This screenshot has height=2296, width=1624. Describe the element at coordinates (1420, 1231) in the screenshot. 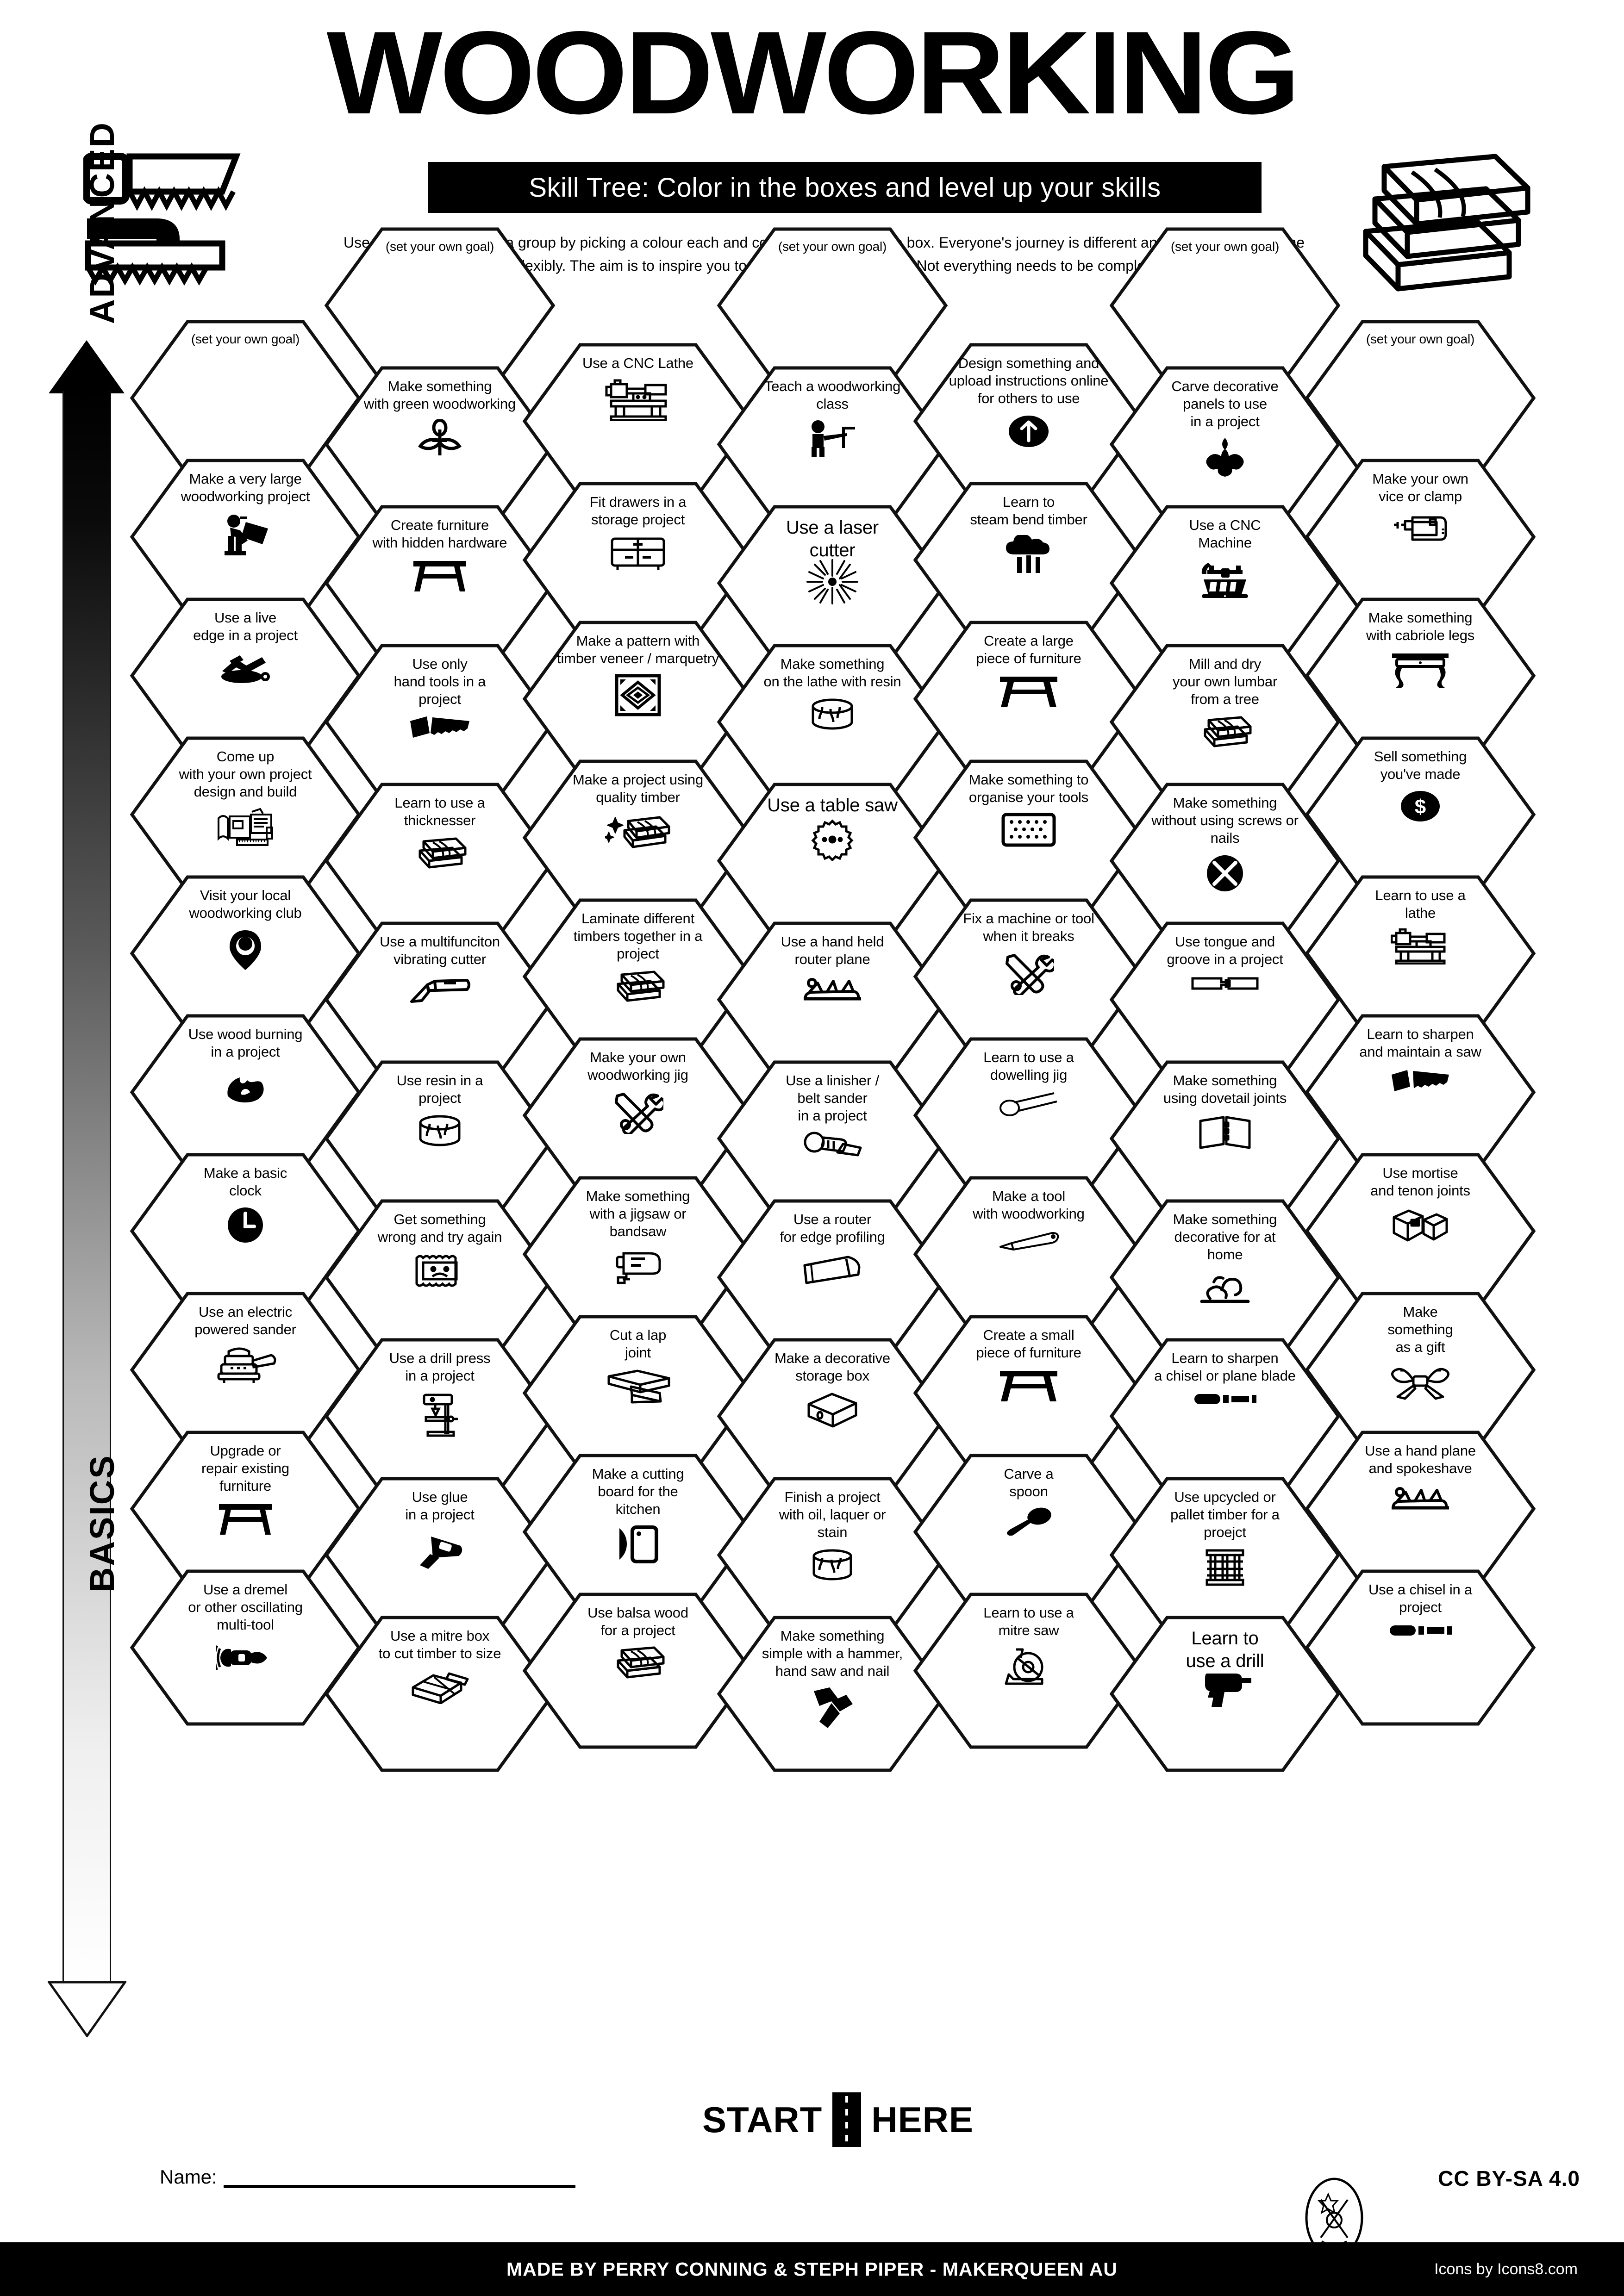

I see `skill-hex-c6-r6: Use mortise and tenon joints` at that location.